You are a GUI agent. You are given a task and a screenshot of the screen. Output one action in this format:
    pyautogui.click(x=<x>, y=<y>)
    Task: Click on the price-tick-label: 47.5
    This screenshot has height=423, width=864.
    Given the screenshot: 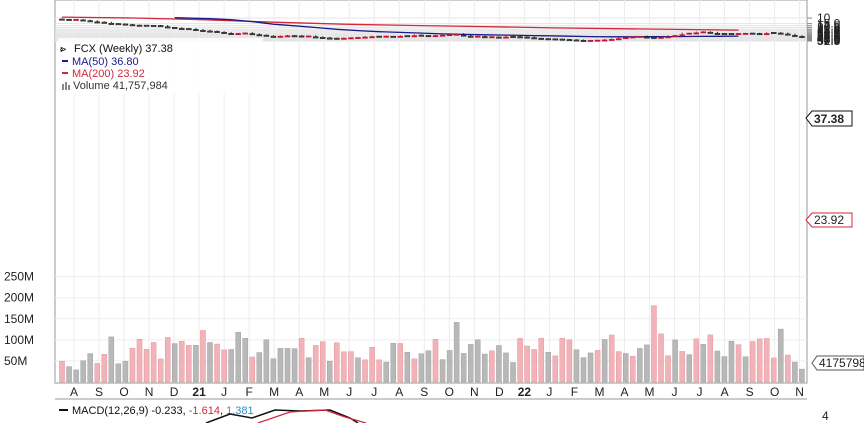 What is the action you would take?
    pyautogui.click(x=829, y=40)
    